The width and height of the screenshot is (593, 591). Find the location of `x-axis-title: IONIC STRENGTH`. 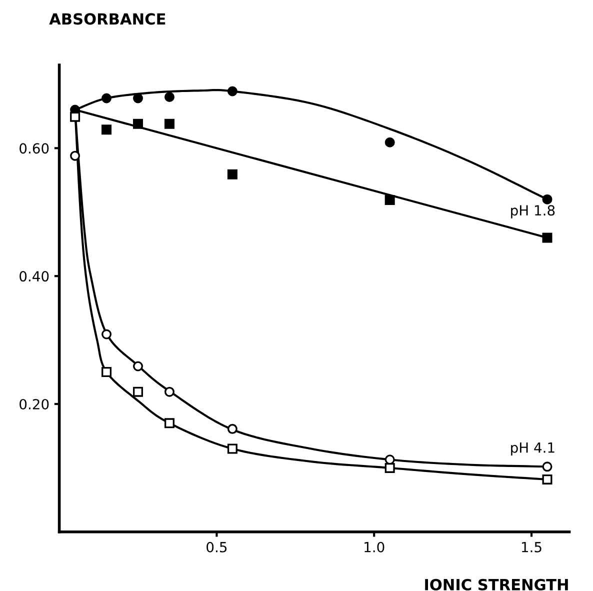

x-axis-title: IONIC STRENGTH is located at coordinates (496, 584).